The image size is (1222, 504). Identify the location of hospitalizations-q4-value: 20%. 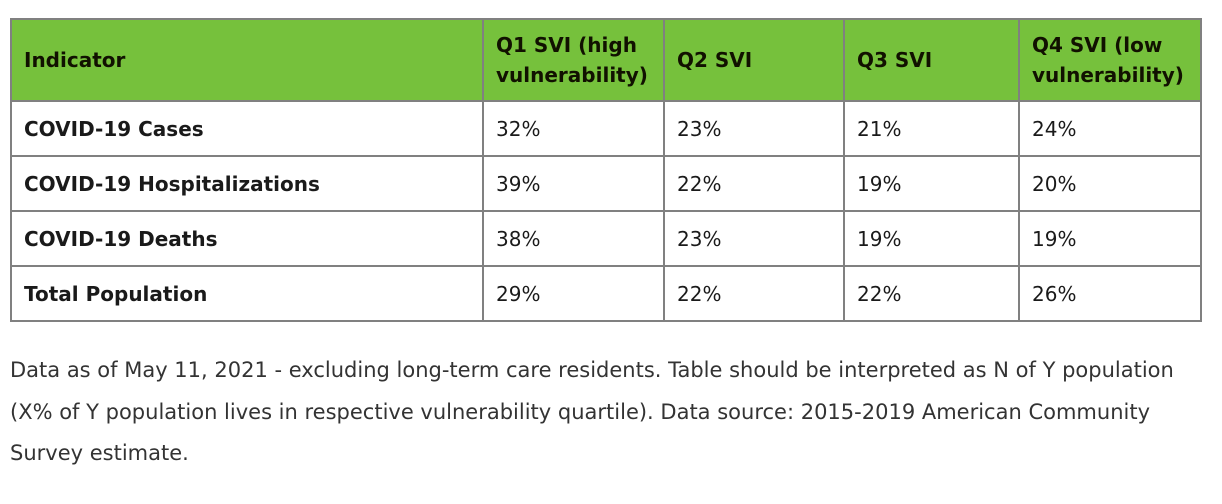
(1110, 183).